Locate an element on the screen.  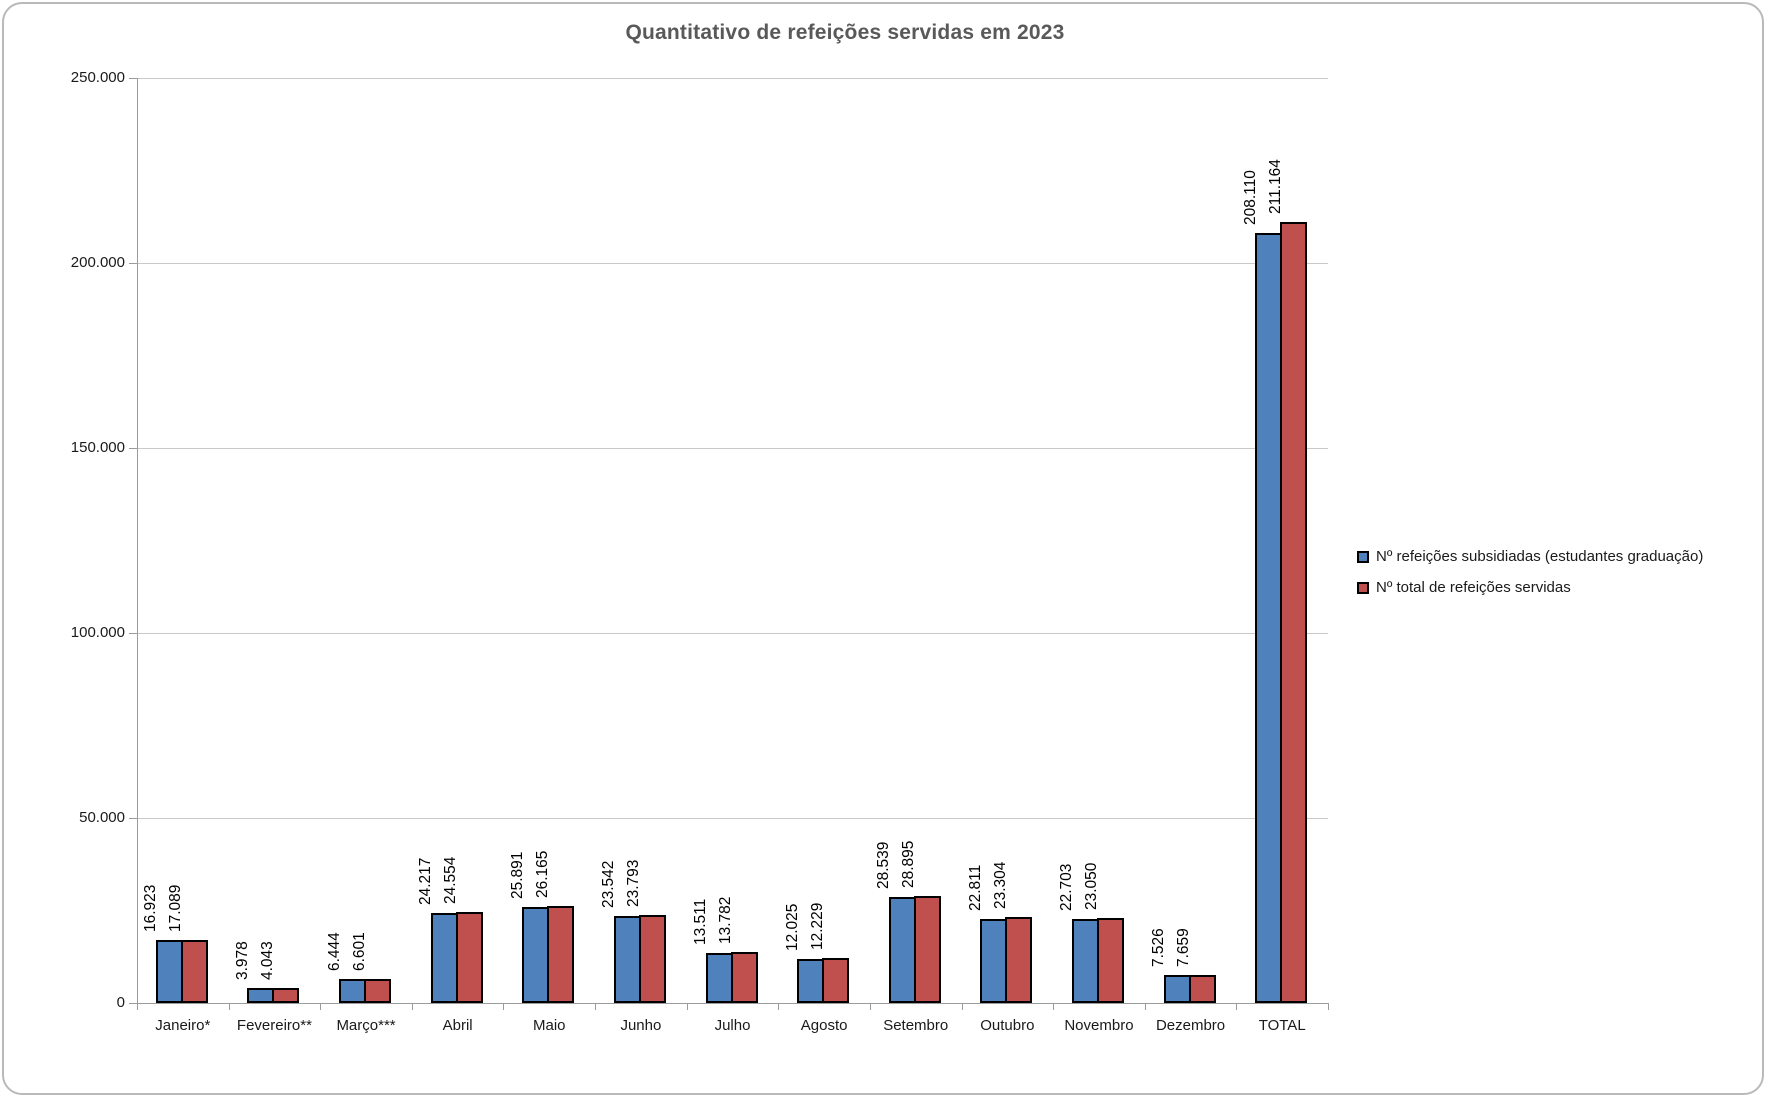
data-label-series2-maio: 26.165 is located at coordinates (542, 874).